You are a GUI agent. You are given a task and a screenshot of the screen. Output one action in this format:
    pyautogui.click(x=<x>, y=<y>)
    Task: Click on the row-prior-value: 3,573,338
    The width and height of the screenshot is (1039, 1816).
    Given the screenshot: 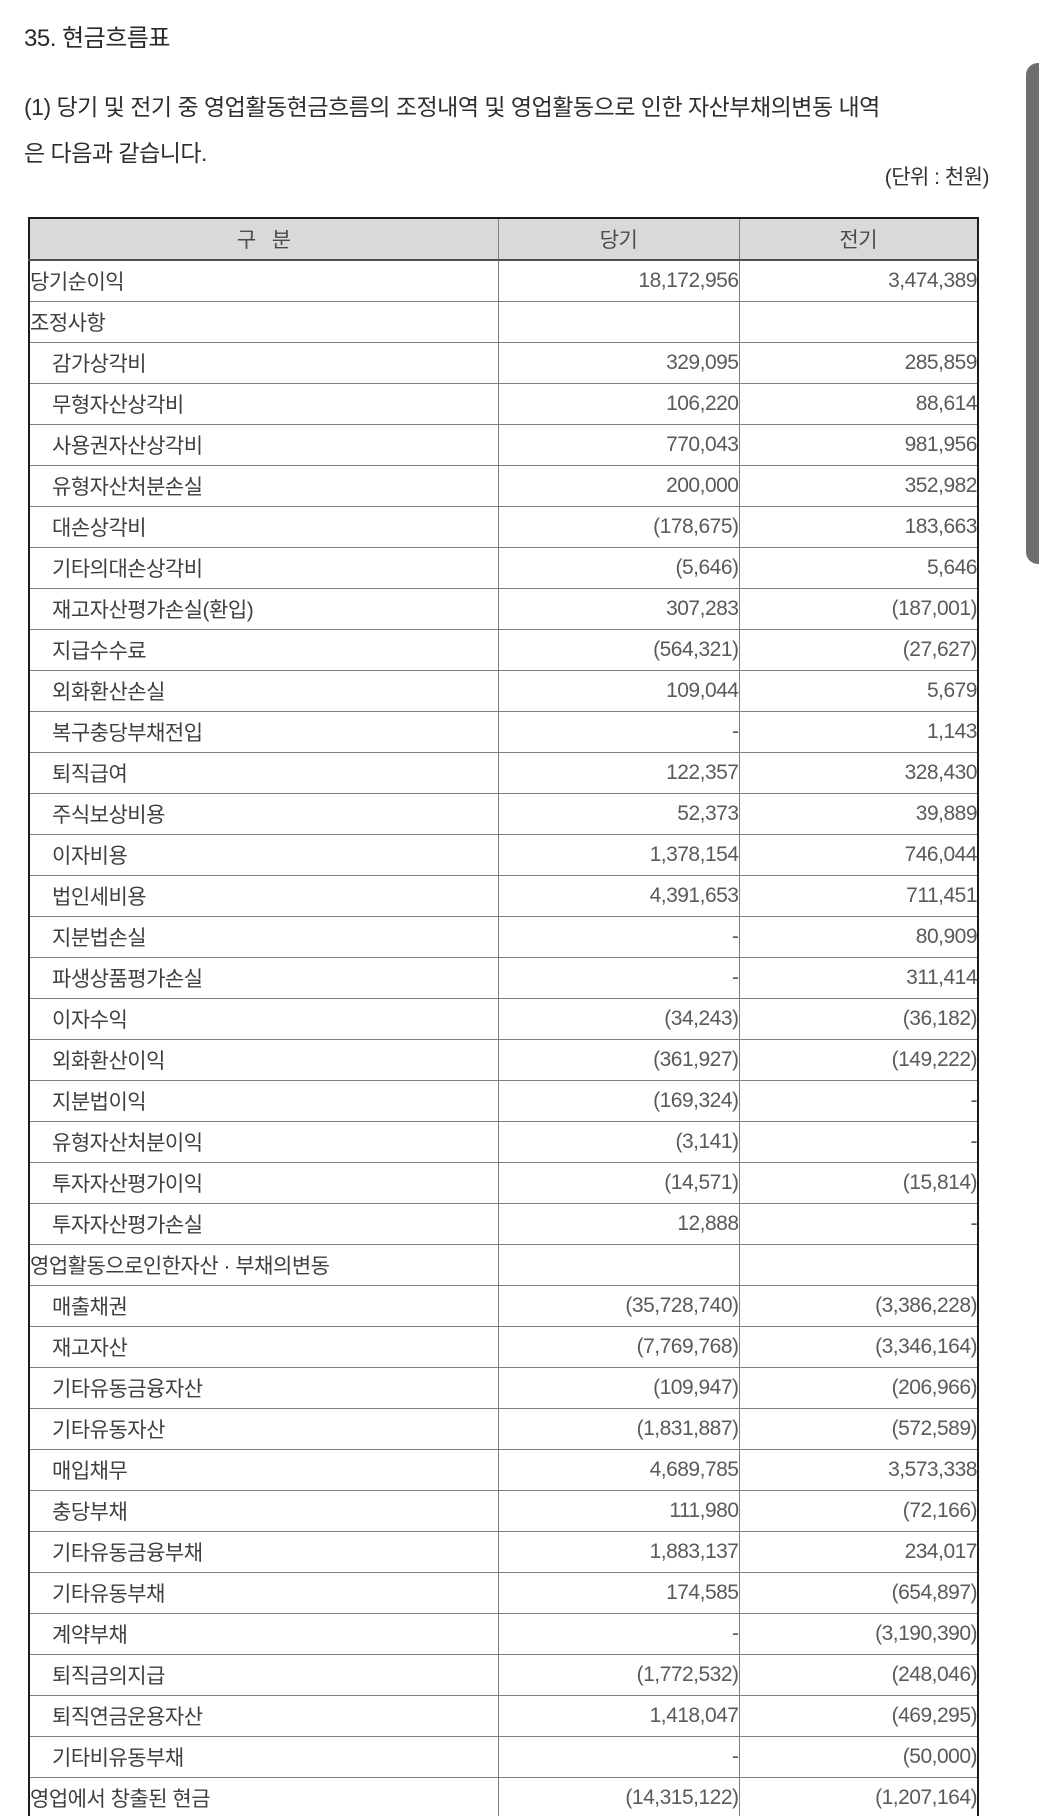 What is the action you would take?
    pyautogui.click(x=858, y=1470)
    